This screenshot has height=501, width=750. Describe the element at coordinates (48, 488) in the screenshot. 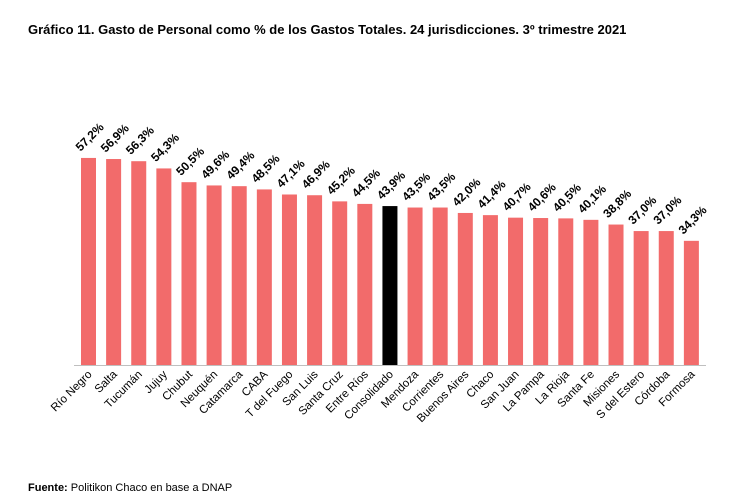

I see `source-label: Fuente:` at that location.